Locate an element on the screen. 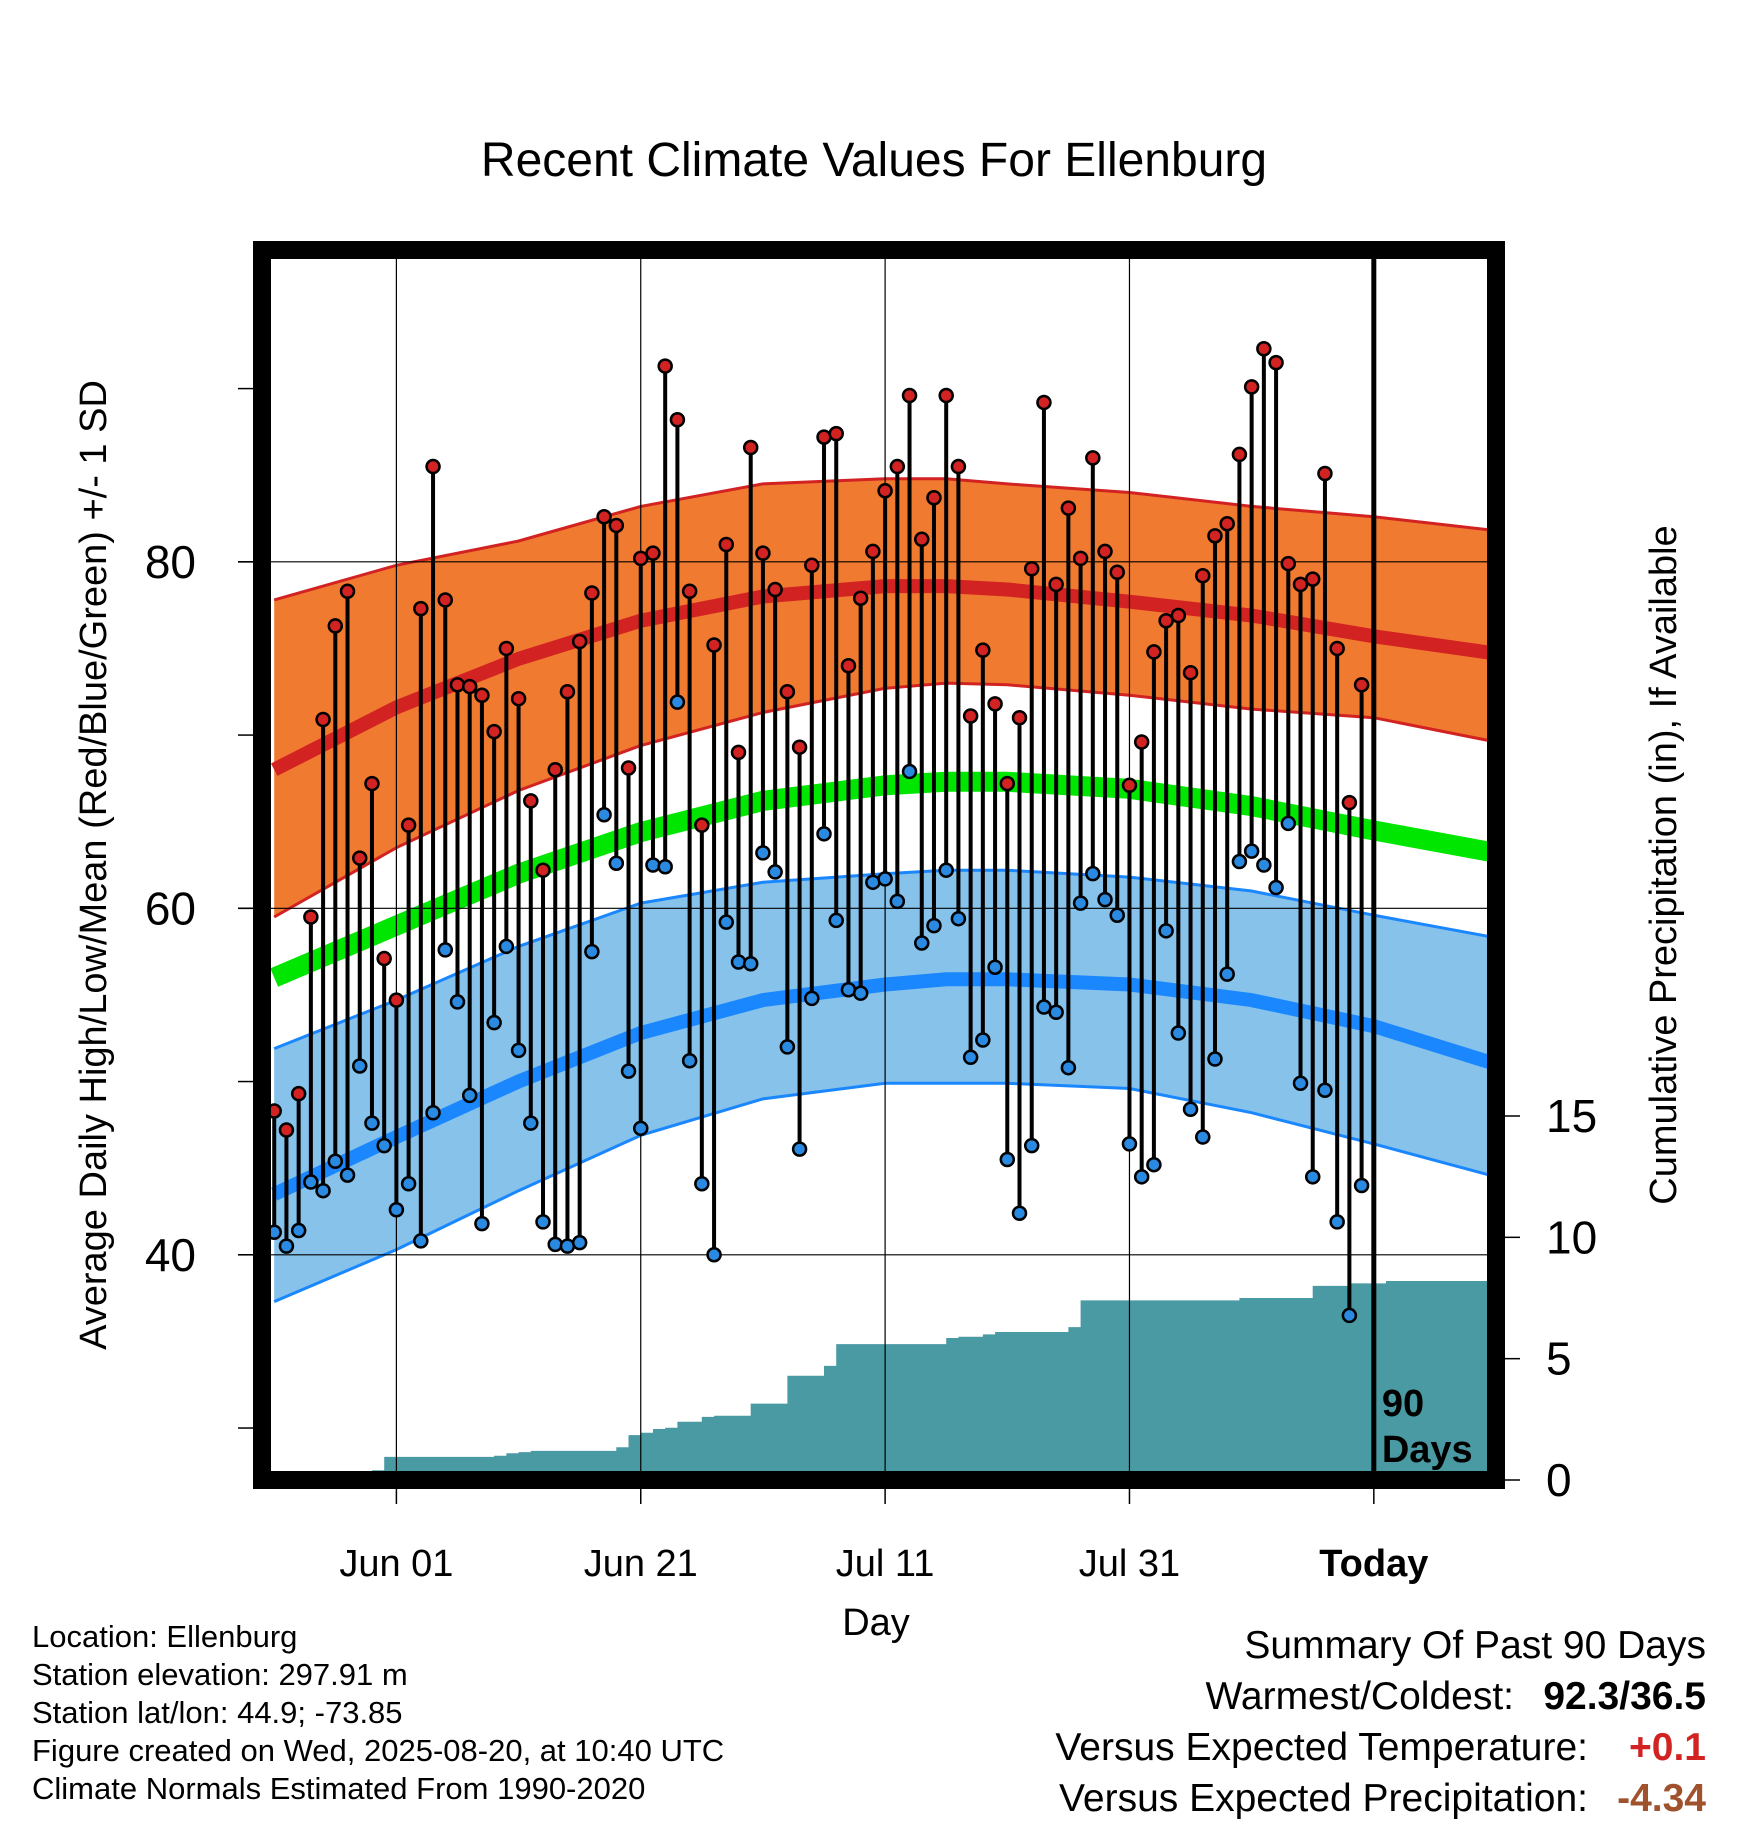  temp-departure-label: Versus Expected Temperature: is located at coordinates (1321, 1747).